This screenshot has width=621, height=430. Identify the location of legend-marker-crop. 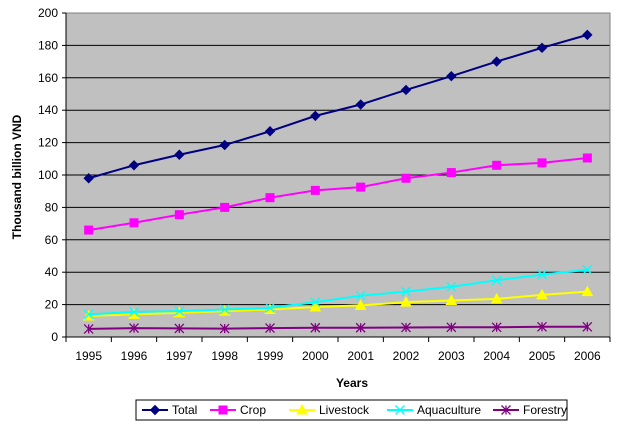
(223, 410).